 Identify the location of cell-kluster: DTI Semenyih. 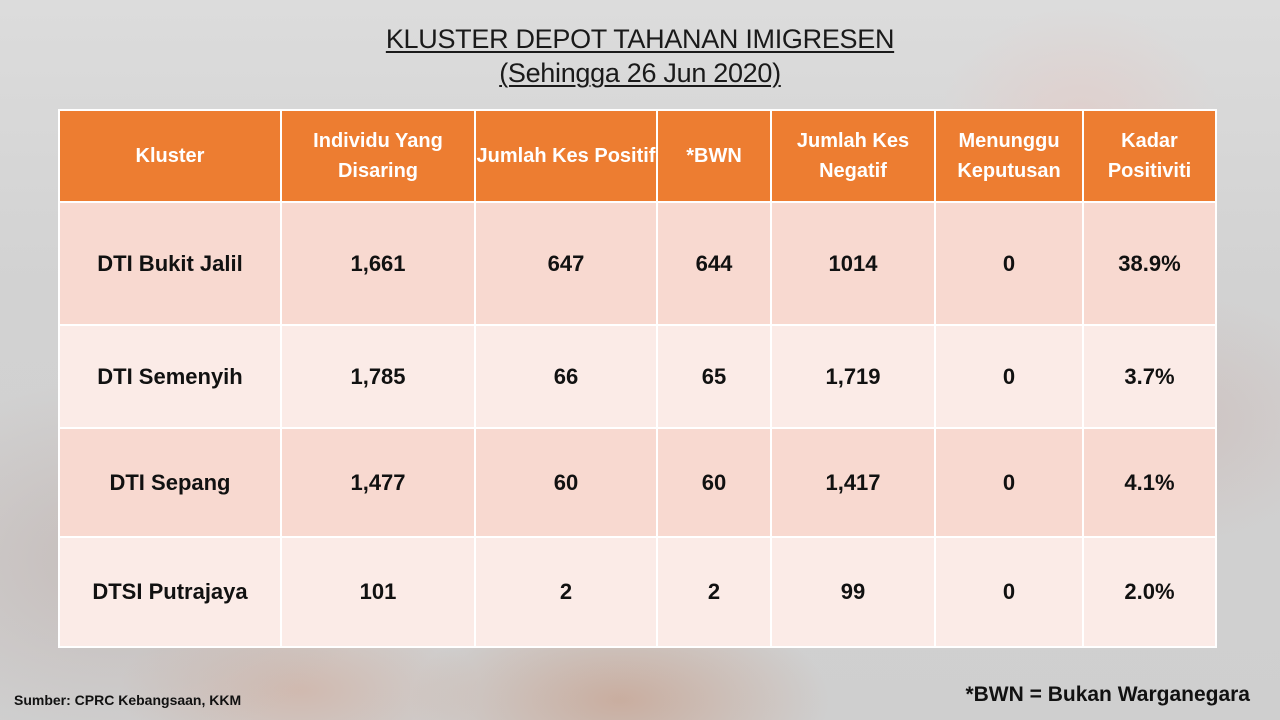
(170, 376).